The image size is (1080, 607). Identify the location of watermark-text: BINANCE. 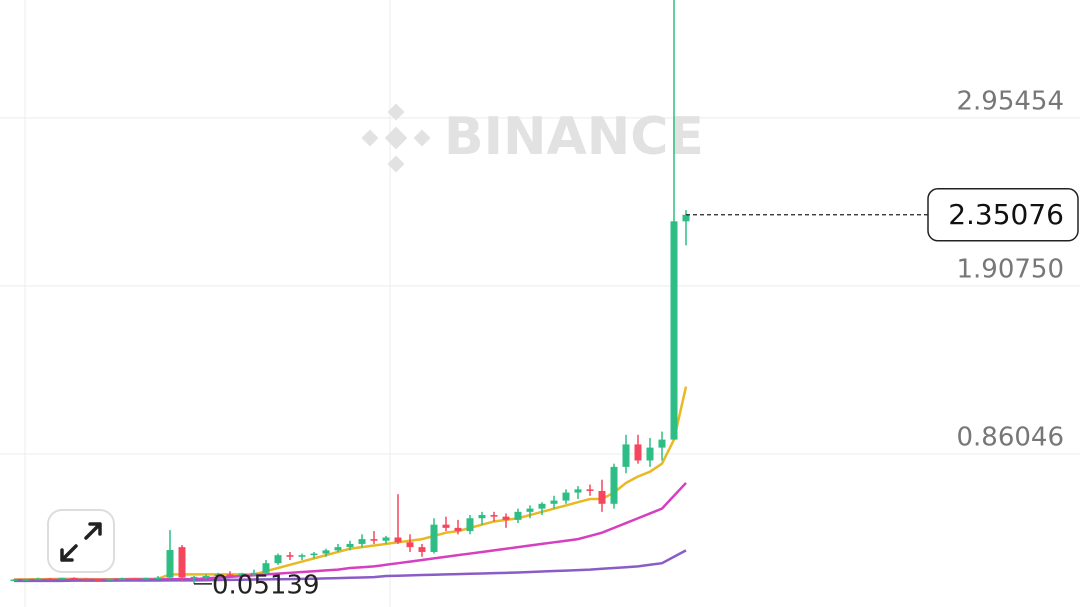
(574, 137).